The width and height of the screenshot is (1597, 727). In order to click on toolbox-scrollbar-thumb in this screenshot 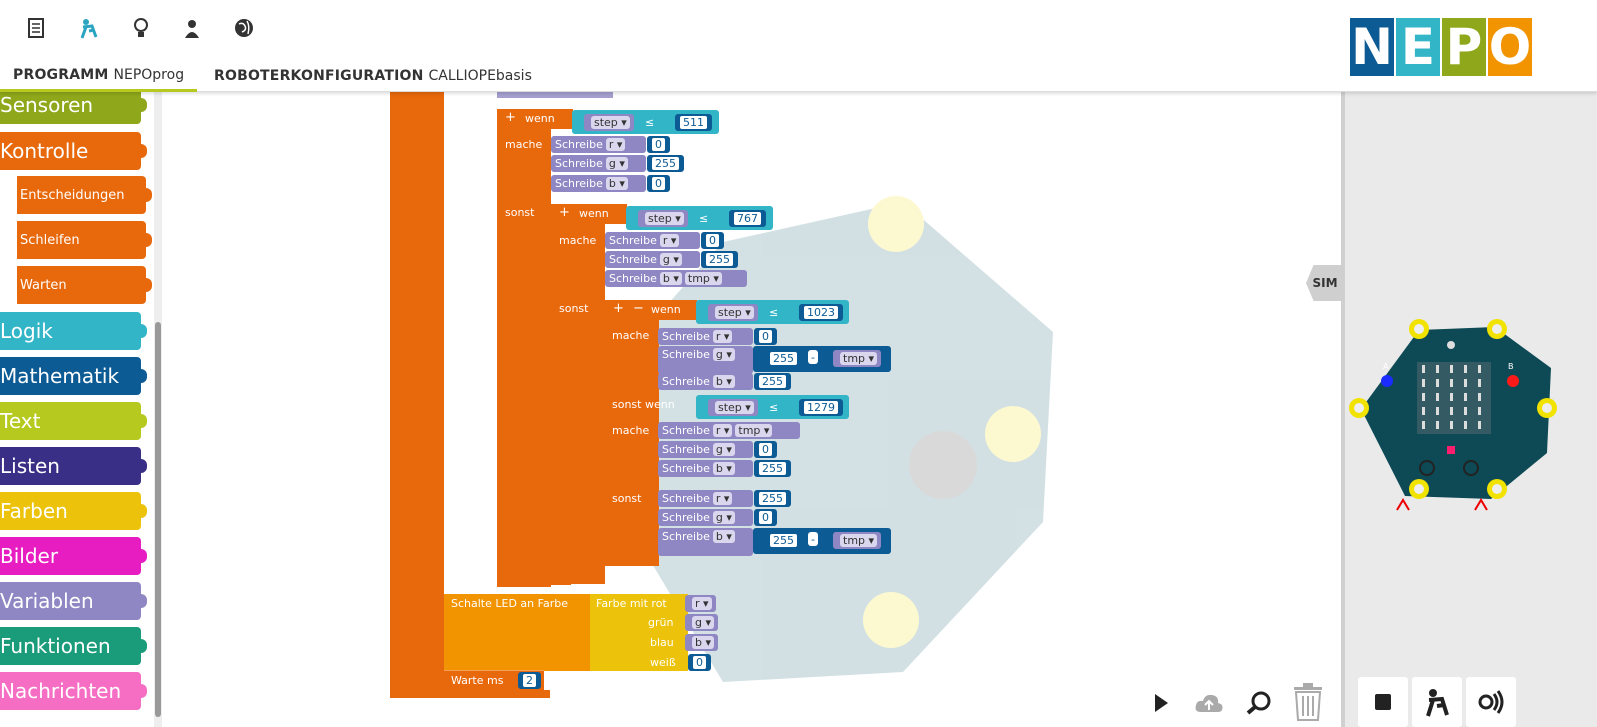, I will do `click(158, 519)`.